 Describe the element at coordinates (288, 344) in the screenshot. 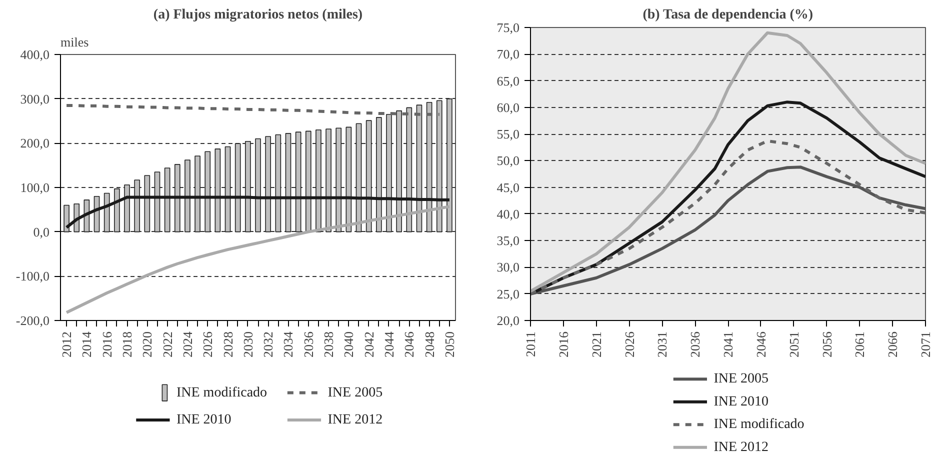

I see `x-tick-label: 2034` at that location.